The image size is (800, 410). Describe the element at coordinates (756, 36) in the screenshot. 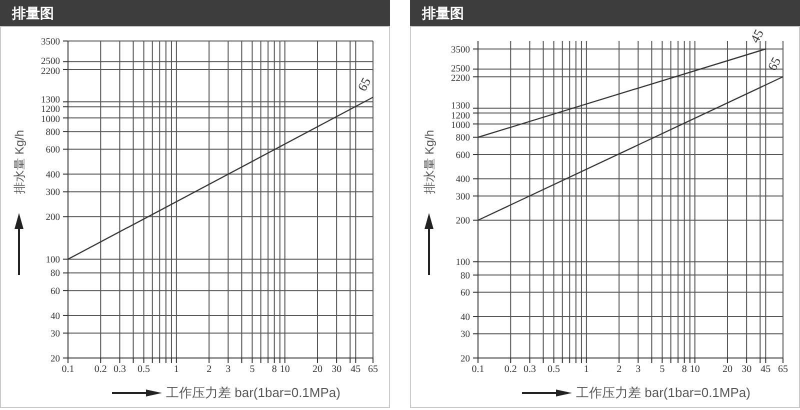

I see `text: 45` at that location.